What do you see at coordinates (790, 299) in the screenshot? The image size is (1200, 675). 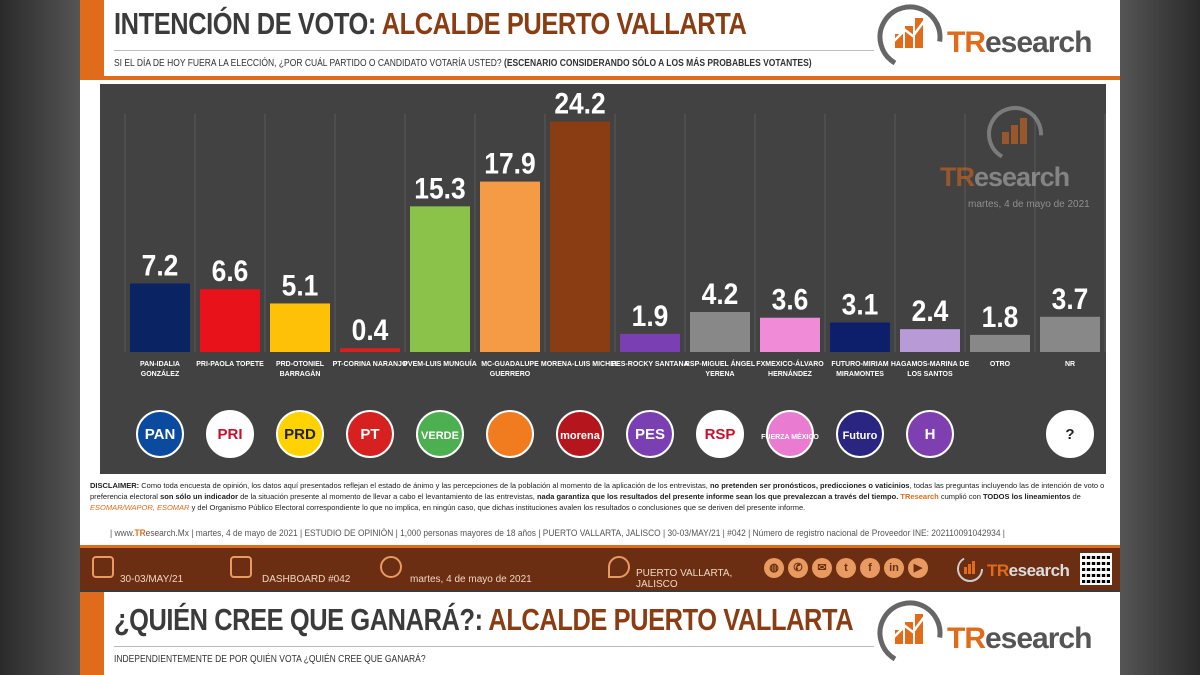 I see `bar-value-label: 3.6` at bounding box center [790, 299].